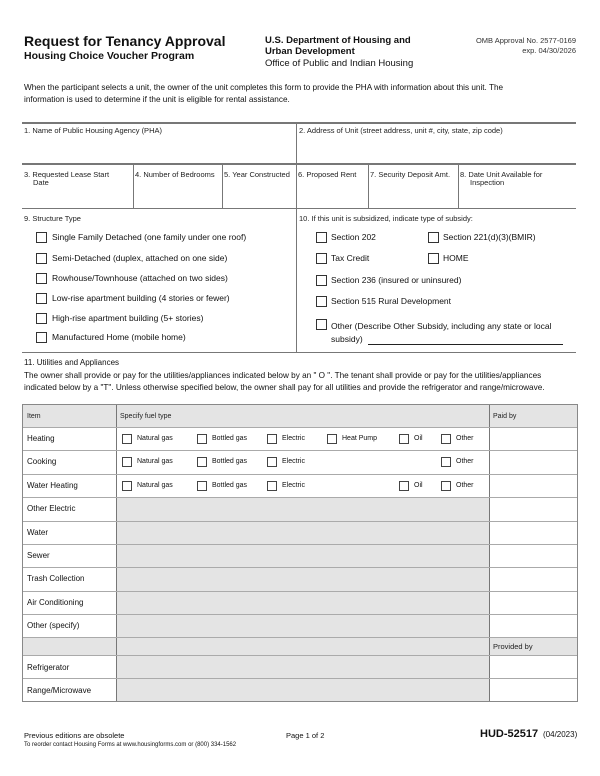 The height and width of the screenshot is (776, 600). What do you see at coordinates (433, 258) in the screenshot?
I see `subsidy-checkbox-home` at bounding box center [433, 258].